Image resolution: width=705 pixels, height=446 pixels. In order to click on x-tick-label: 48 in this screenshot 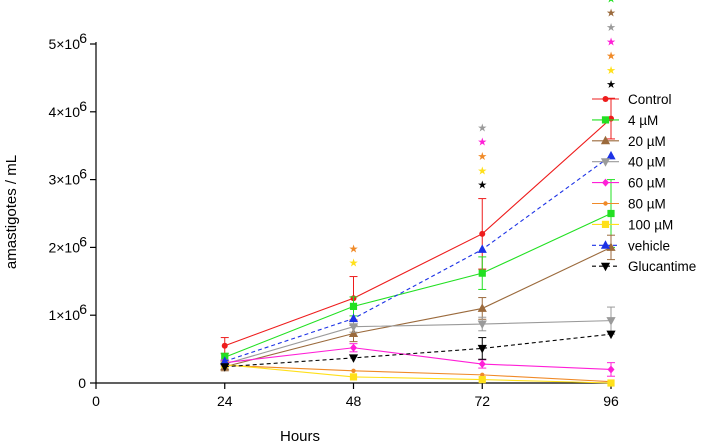, I will do `click(354, 401)`.